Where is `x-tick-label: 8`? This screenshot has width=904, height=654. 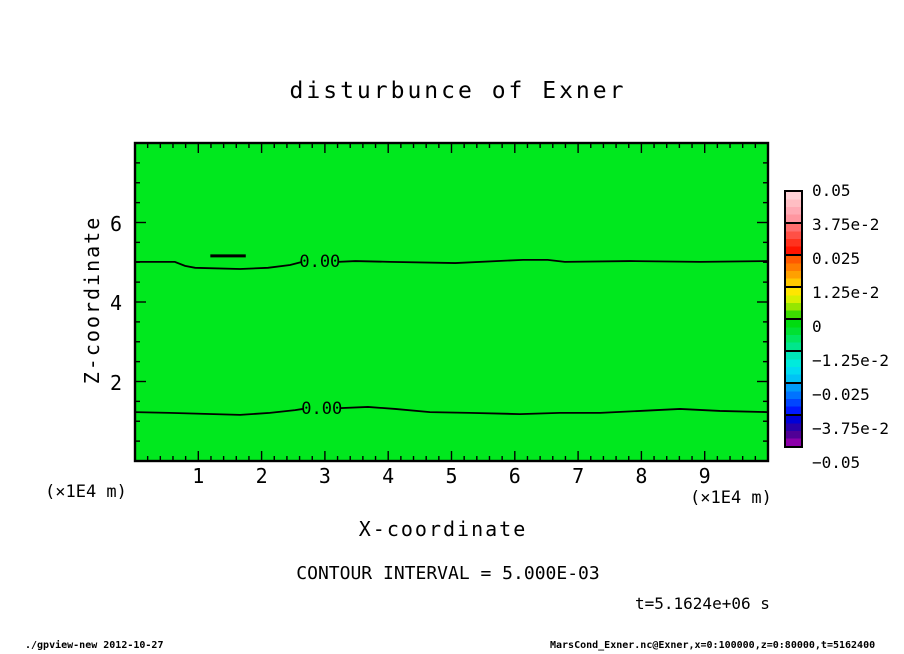
x-tick-label: 8 is located at coordinates (641, 476).